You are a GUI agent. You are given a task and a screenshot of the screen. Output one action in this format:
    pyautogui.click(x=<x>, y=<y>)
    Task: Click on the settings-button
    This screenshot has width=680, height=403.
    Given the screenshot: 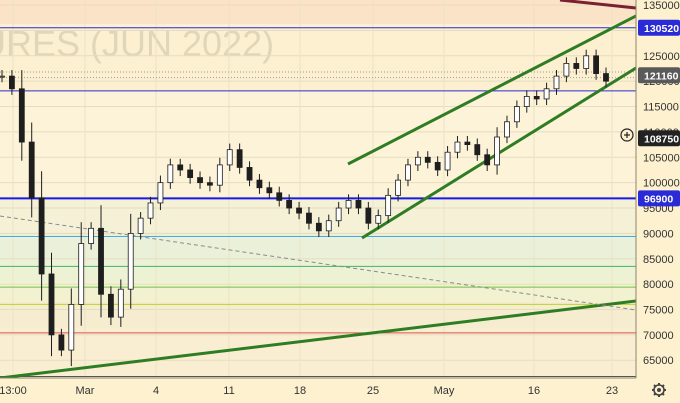 What is the action you would take?
    pyautogui.click(x=659, y=390)
    